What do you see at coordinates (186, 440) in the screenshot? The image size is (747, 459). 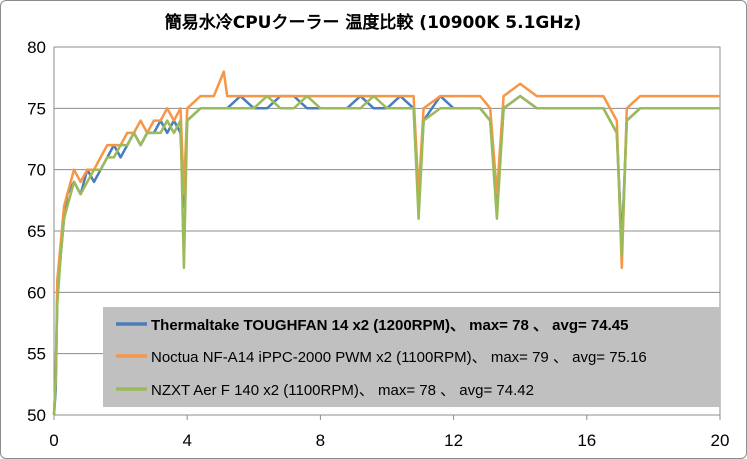 I see `x-tick-label: 4` at bounding box center [186, 440].